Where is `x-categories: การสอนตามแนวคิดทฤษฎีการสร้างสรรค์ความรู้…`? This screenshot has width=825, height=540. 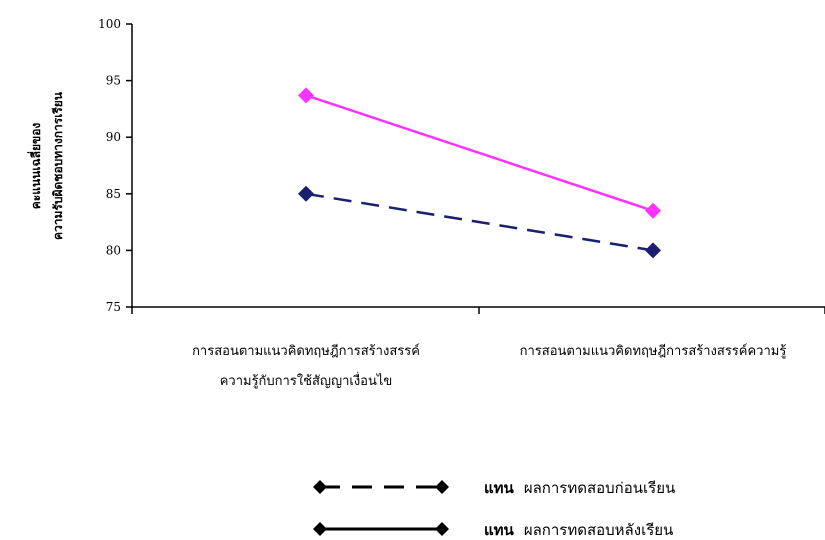 x-categories: การสอนตามแนวคิดทฤษฎีการสร้างสรรค์ความรู้… is located at coordinates (489, 366).